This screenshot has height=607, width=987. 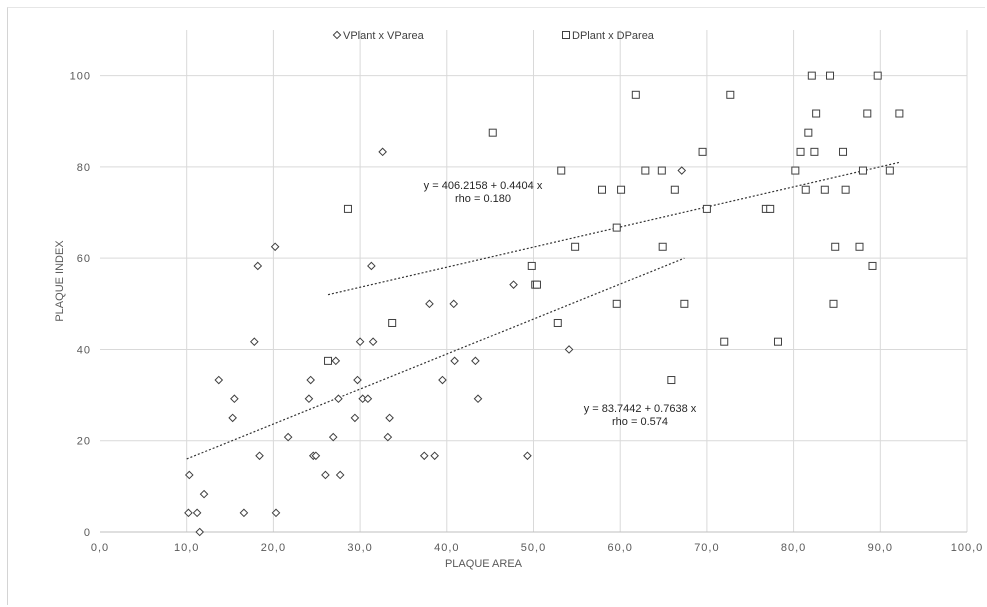 I want to click on x-tick-label: 80,0, so click(x=793, y=548).